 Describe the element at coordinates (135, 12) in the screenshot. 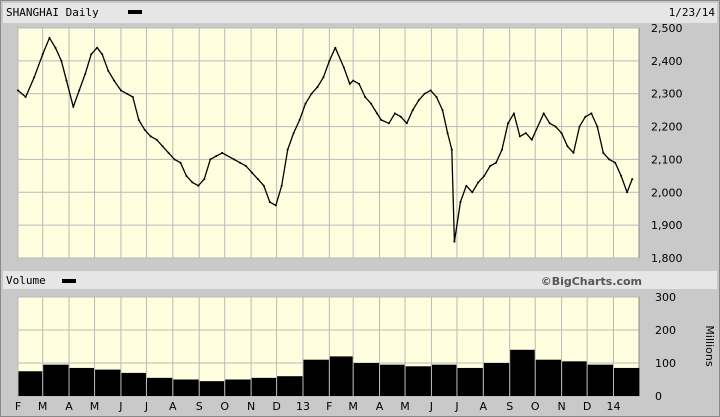

I see `legend-swatch-price` at that location.